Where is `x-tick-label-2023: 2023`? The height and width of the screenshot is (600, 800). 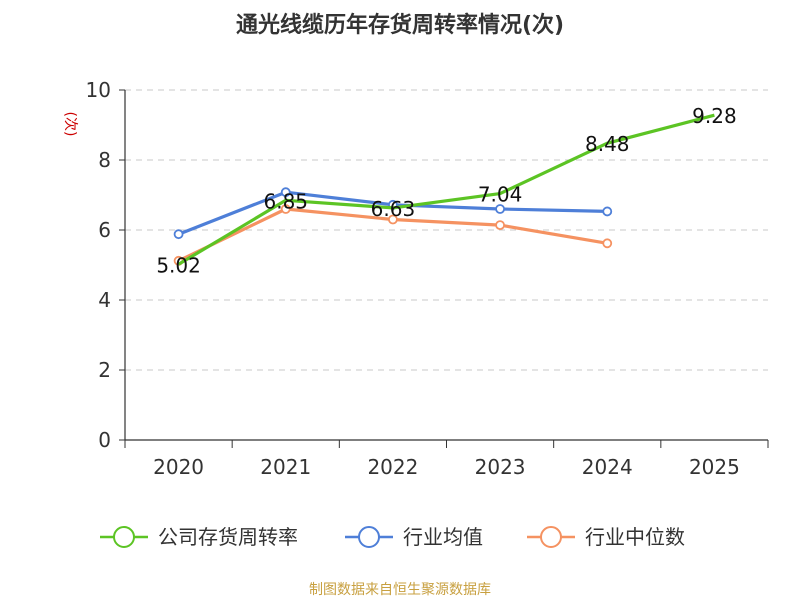
x-tick-label-2023: 2023 is located at coordinates (500, 467).